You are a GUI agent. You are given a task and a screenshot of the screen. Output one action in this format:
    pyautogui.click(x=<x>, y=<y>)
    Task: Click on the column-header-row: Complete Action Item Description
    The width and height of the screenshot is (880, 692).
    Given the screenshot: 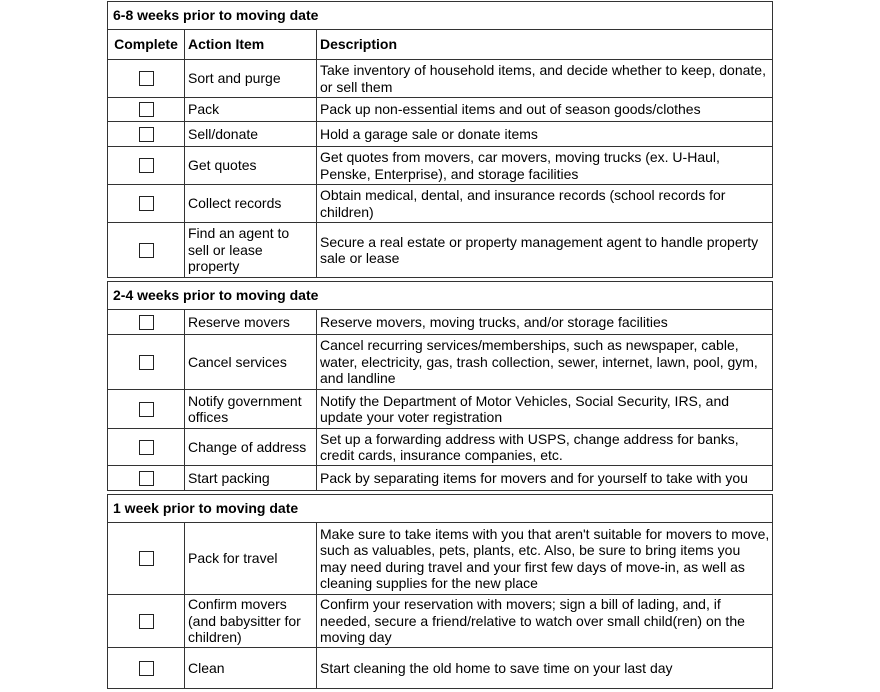 What is the action you would take?
    pyautogui.click(x=440, y=44)
    